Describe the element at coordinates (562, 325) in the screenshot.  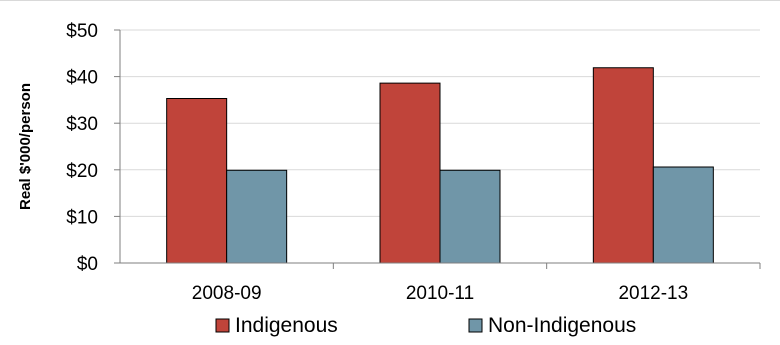
I see `legend-label-non-indigenous: Non-Indigenous` at that location.